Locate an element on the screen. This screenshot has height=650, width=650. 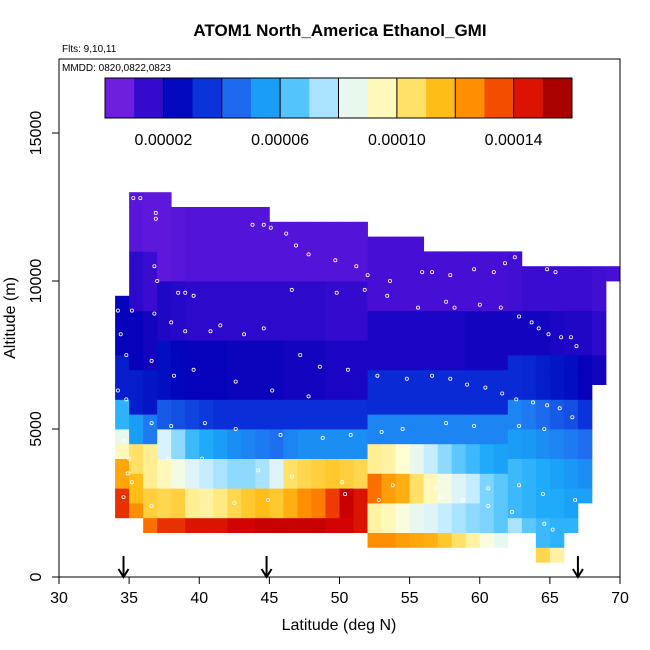
colorbar-frame is located at coordinates (338, 98).